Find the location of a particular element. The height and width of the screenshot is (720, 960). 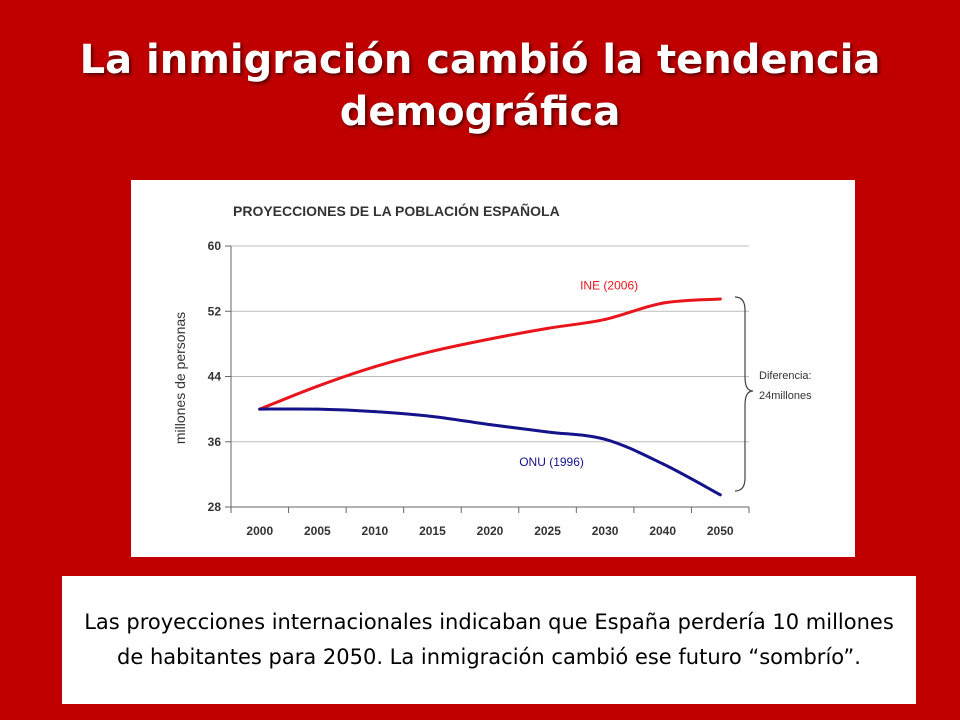

annotation-line1: Diferencia: is located at coordinates (785, 376).